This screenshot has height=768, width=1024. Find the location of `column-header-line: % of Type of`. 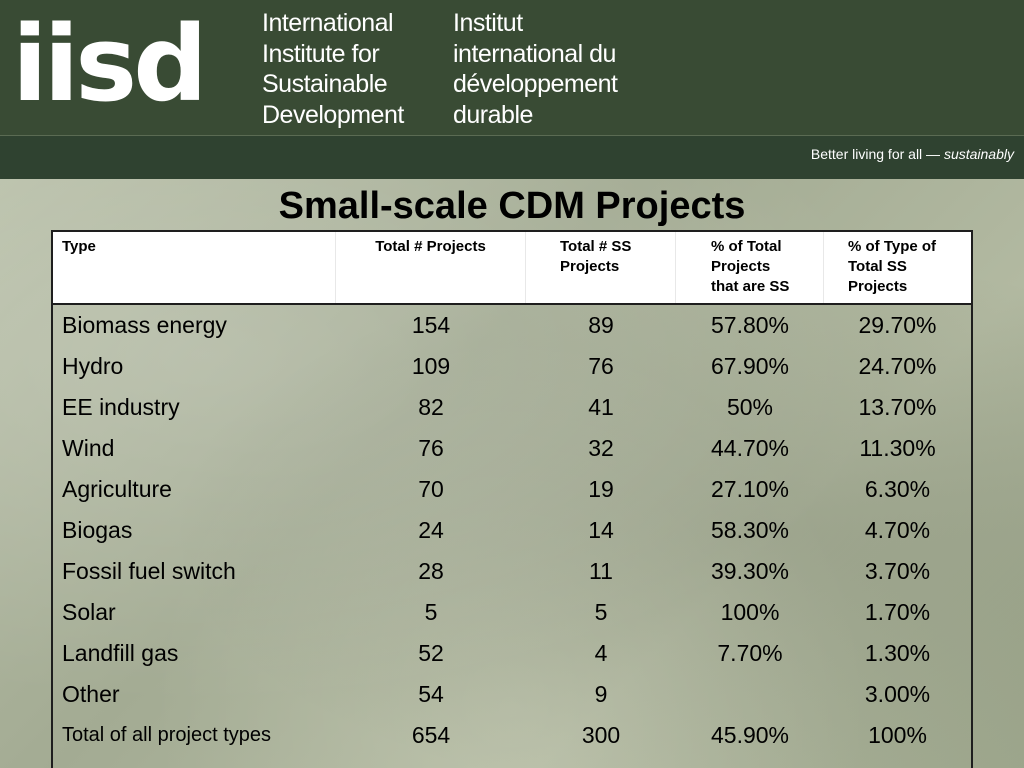

column-header-line: % of Type of is located at coordinates (892, 246).